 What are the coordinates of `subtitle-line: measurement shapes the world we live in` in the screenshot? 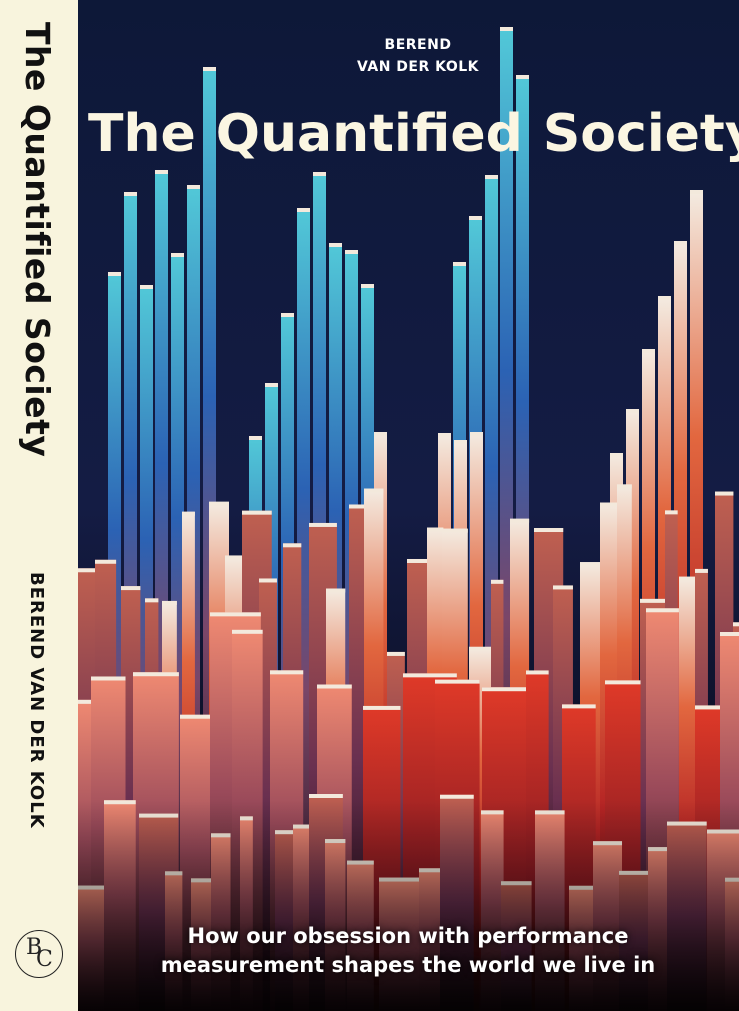 It's located at (408, 965).